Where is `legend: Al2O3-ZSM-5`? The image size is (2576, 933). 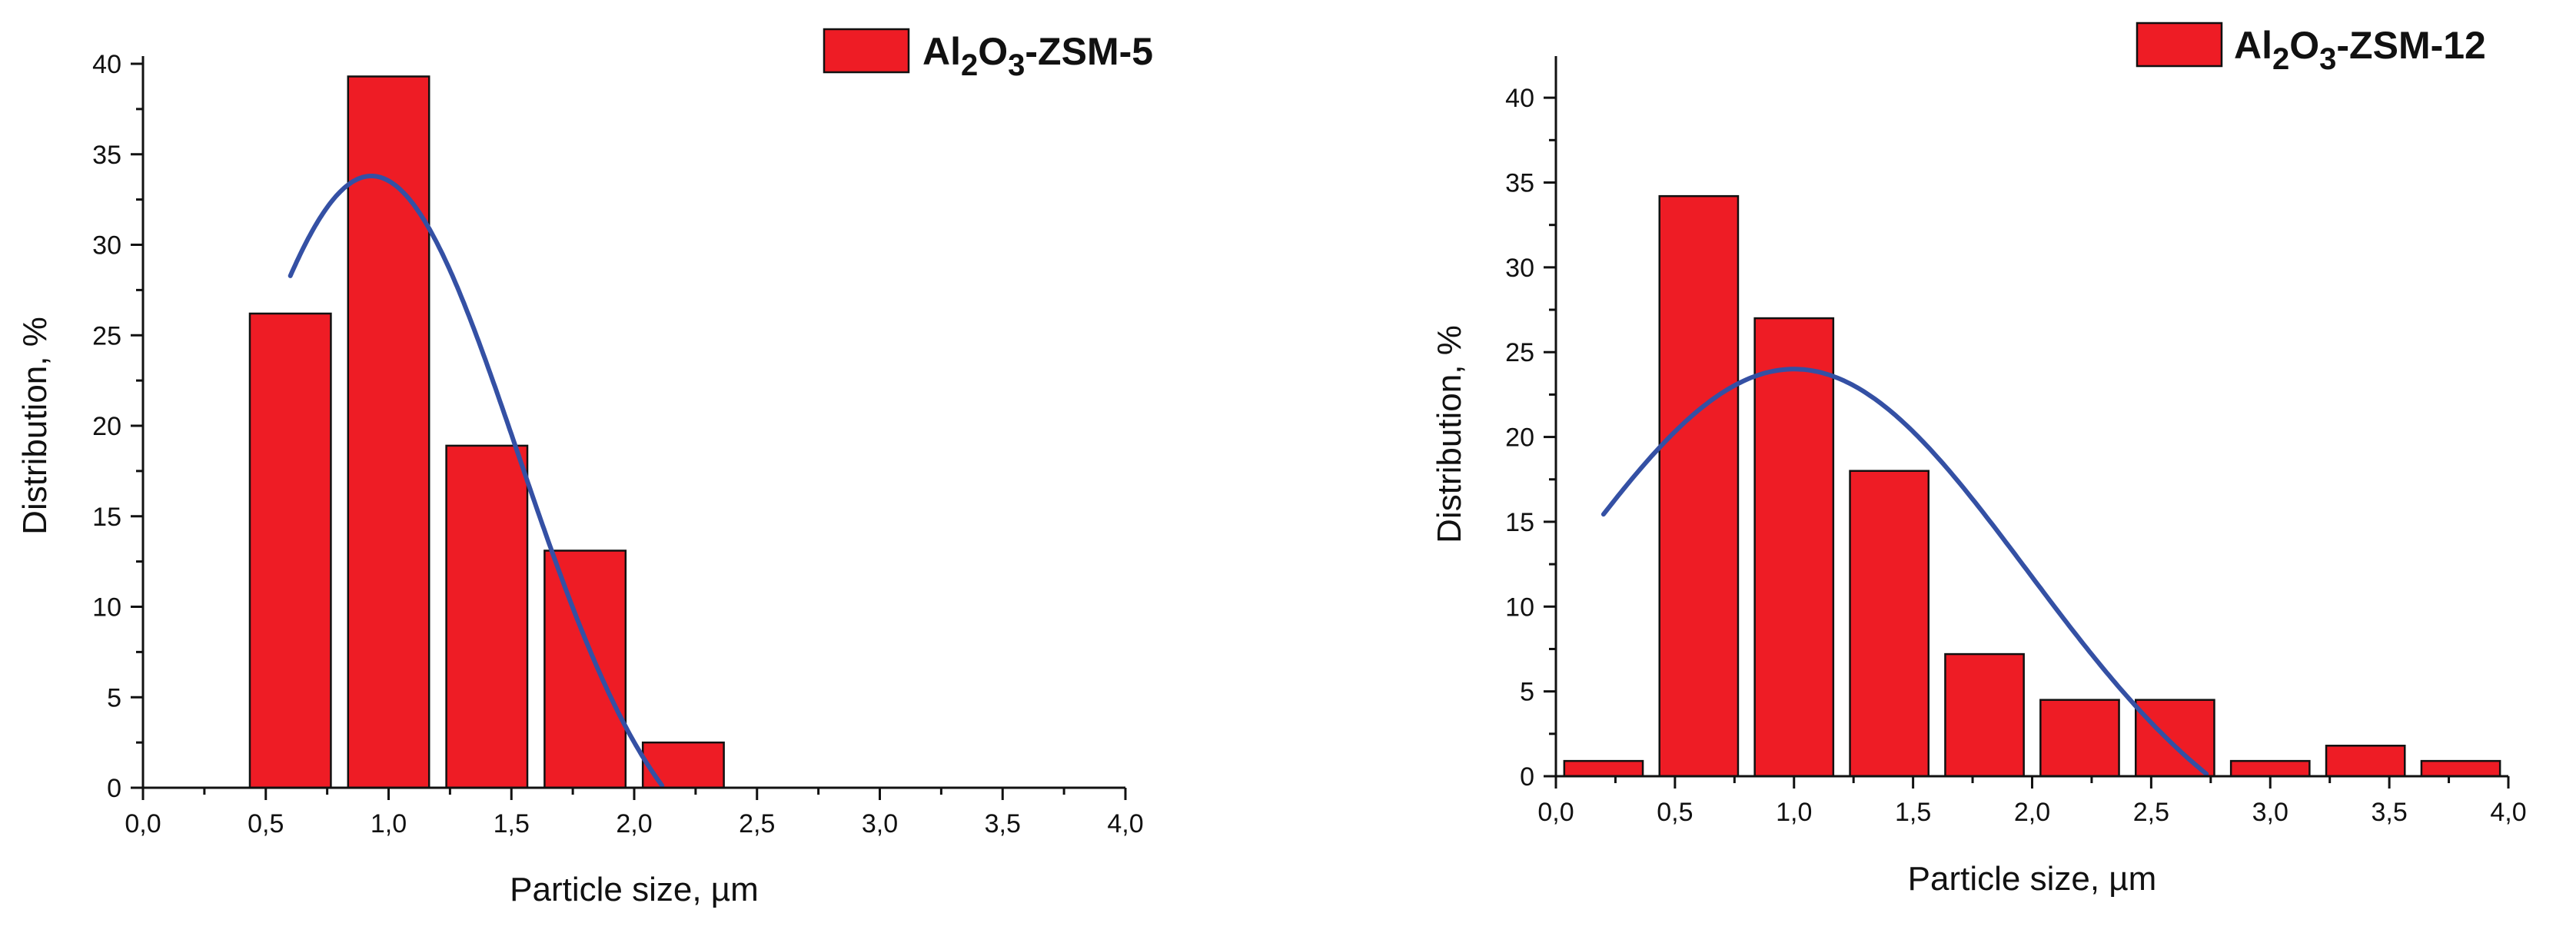 legend: Al2O3-ZSM-5 is located at coordinates (988, 55).